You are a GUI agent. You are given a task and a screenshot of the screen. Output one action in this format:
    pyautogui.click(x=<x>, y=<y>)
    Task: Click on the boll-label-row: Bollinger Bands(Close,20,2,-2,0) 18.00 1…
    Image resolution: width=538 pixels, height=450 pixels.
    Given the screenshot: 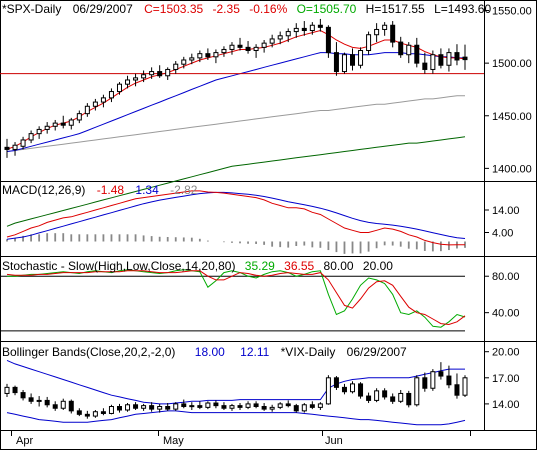 What is the action you would take?
    pyautogui.click(x=204, y=352)
    